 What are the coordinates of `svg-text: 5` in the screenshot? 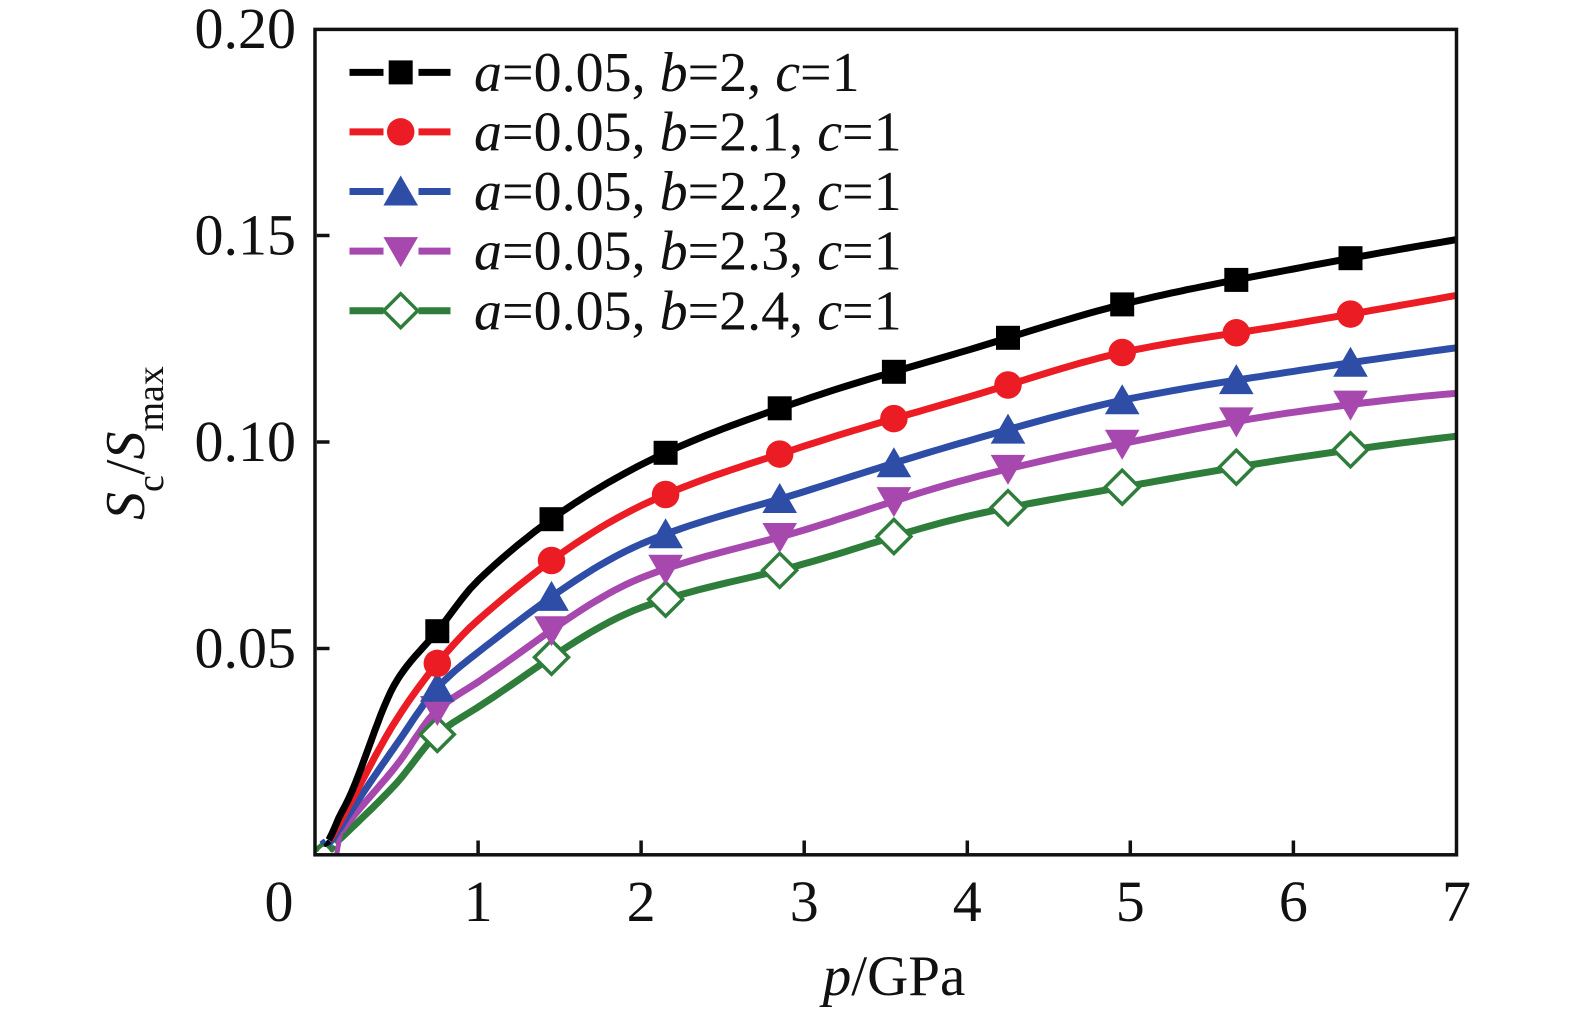 It's located at (1130, 901).